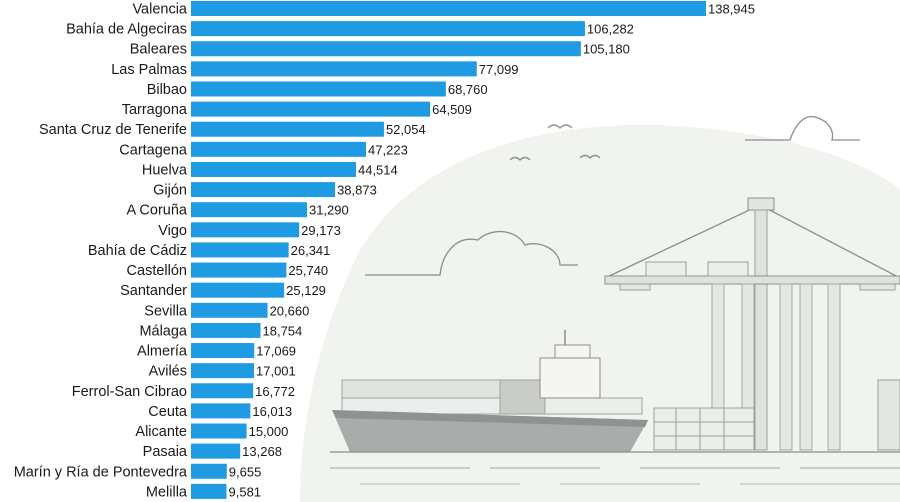 The image size is (900, 502). What do you see at coordinates (129, 392) in the screenshot?
I see `category-label: Ferrol-San Cibrao` at bounding box center [129, 392].